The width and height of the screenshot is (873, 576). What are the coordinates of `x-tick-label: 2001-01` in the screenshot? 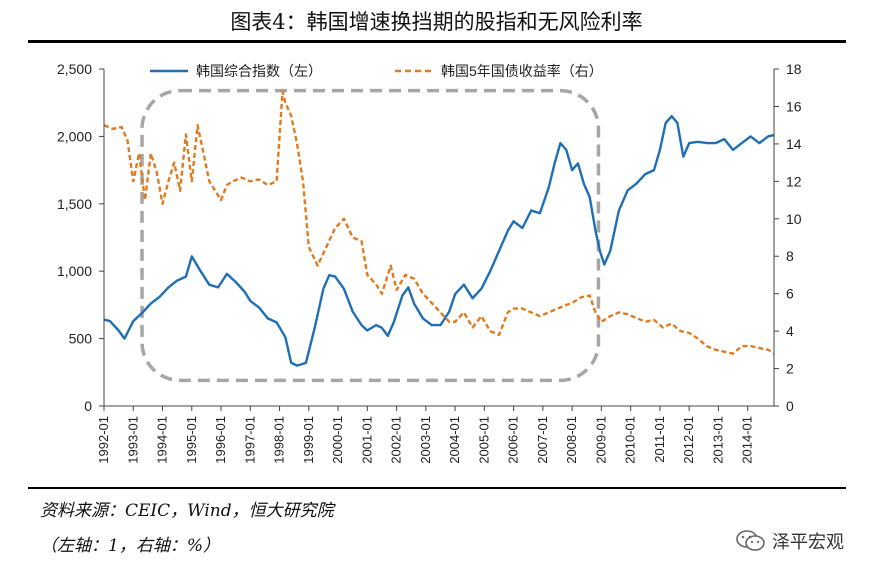 It's located at (366, 440).